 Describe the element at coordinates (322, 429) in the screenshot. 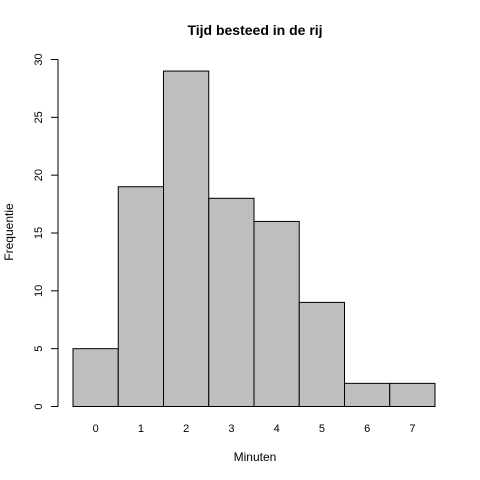

I see `x-tick-label-5: 5` at that location.